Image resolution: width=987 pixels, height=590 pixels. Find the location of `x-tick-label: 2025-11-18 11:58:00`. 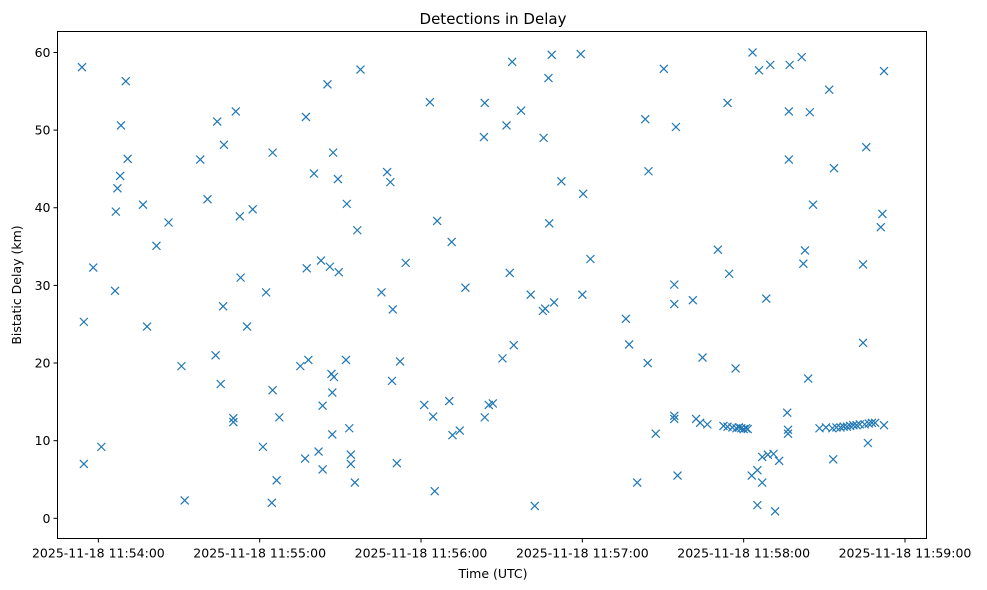

x-tick-label: 2025-11-18 11:58:00 is located at coordinates (743, 553).